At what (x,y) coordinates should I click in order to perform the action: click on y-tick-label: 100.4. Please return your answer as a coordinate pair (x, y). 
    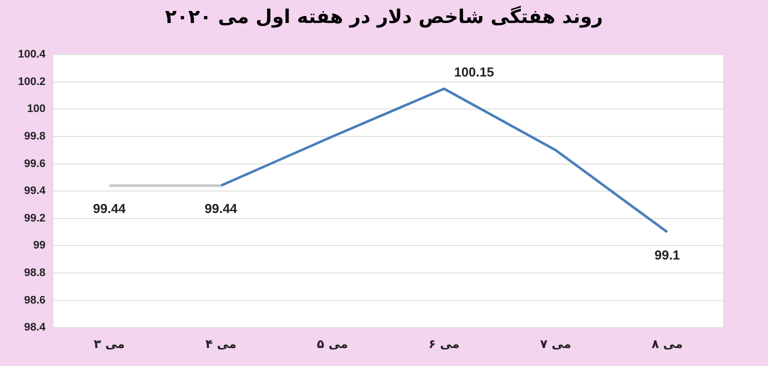
    Looking at the image, I should click on (32, 54).